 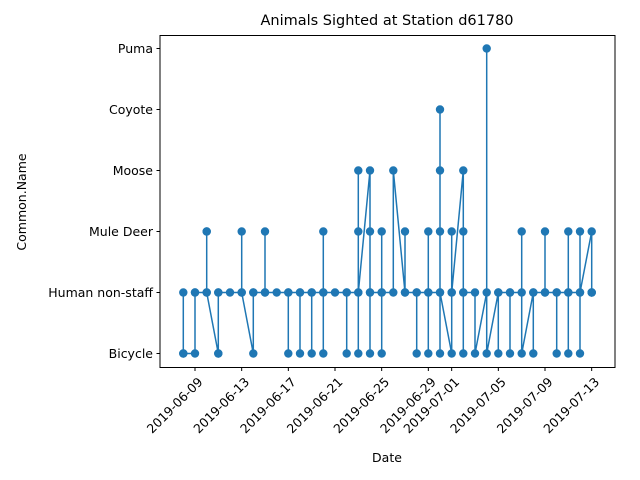 What do you see at coordinates (131, 109) in the screenshot?
I see `y-tick-label: Coyote` at bounding box center [131, 109].